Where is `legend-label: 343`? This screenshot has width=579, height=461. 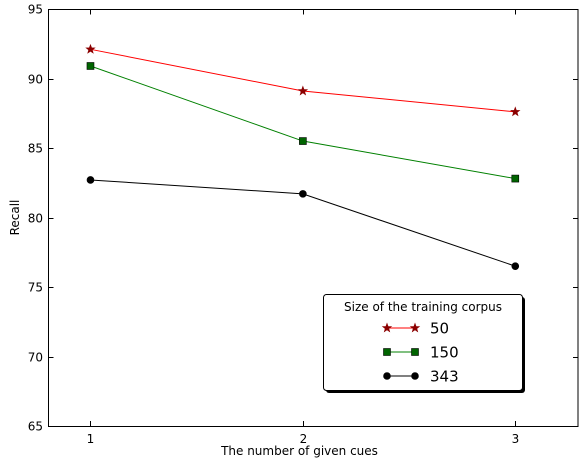 legend-label: 343 is located at coordinates (444, 377).